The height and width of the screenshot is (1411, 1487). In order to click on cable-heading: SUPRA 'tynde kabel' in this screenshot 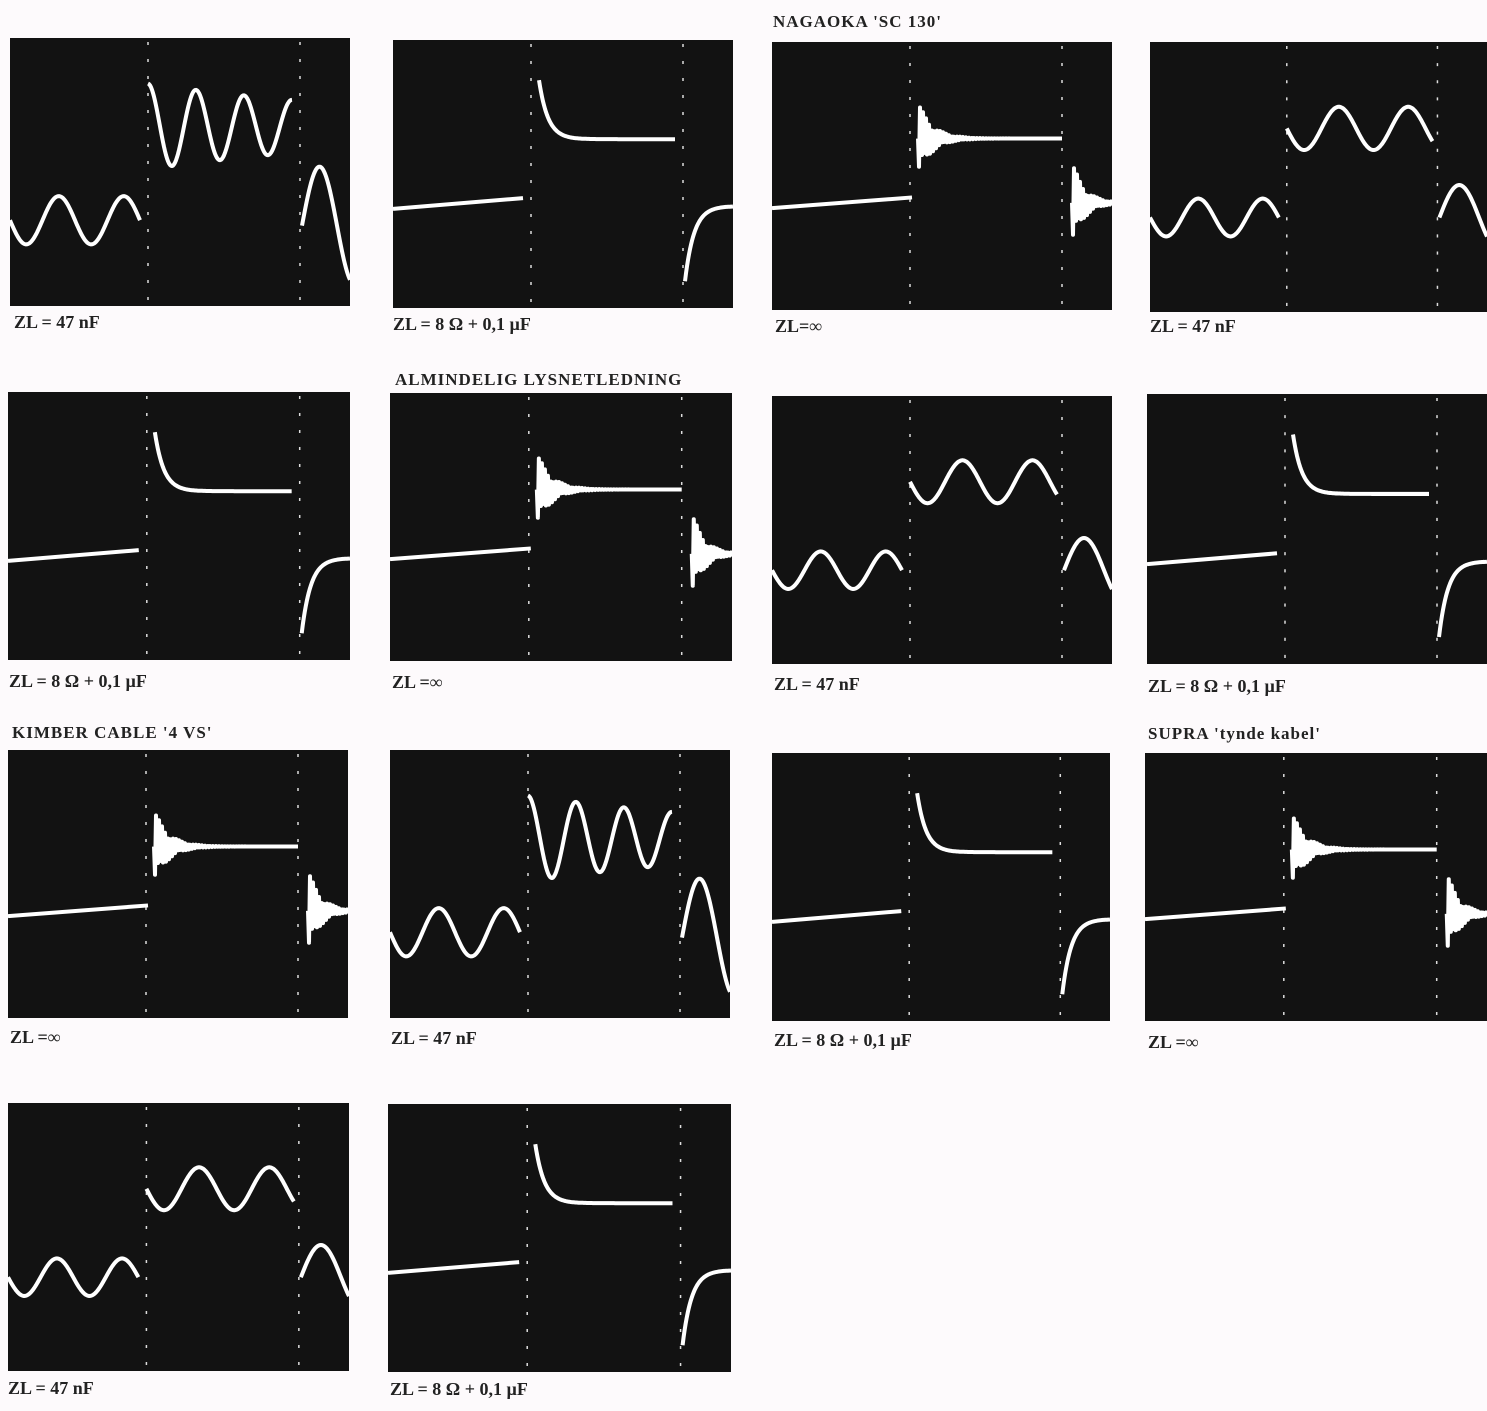, I will do `click(1234, 733)`.